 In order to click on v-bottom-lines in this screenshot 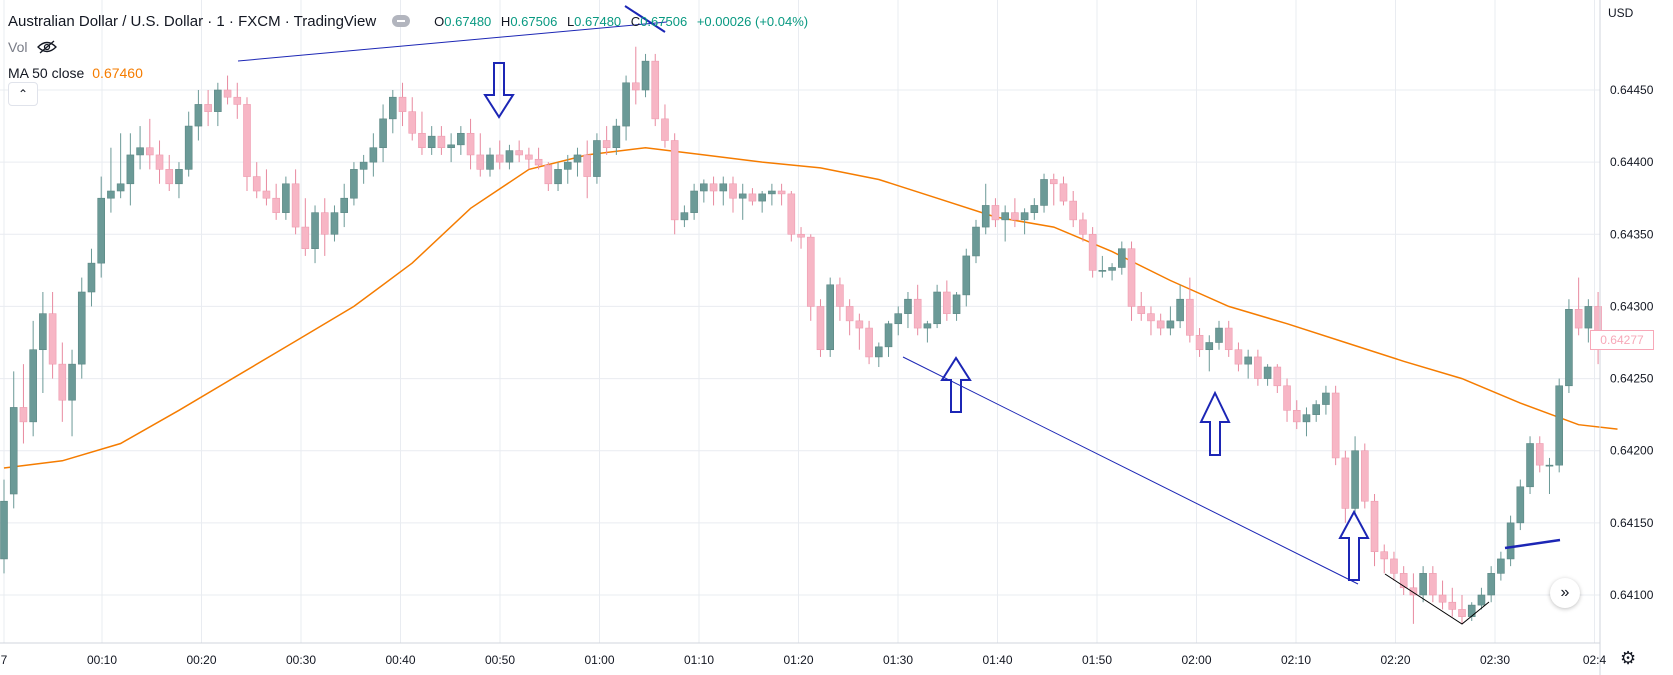, I will do `click(1437, 599)`.